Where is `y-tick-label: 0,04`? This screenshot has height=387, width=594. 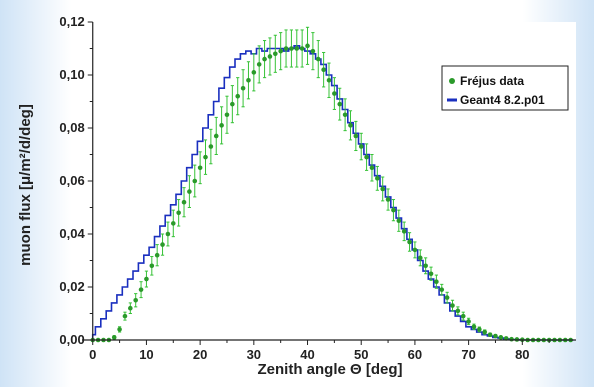
y-tick-label: 0,04 is located at coordinates (72, 233).